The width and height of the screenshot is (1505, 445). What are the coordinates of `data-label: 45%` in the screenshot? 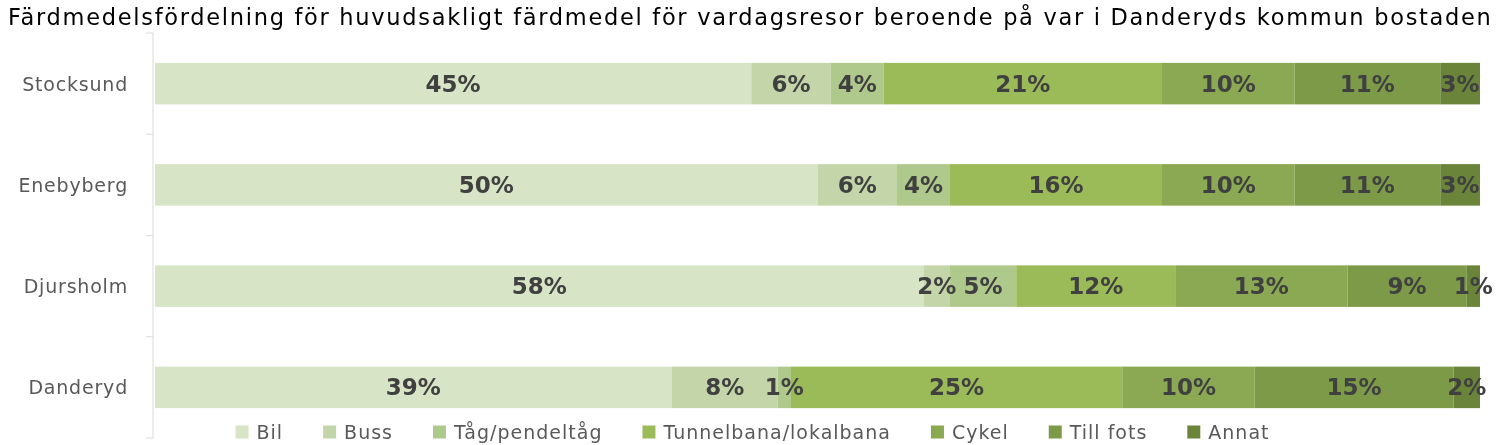 It's located at (453, 83).